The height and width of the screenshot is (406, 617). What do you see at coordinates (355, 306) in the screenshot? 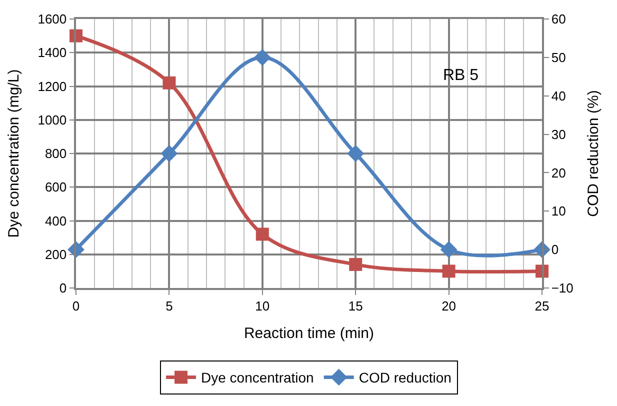
I see `x-tick-label: 15` at bounding box center [355, 306].